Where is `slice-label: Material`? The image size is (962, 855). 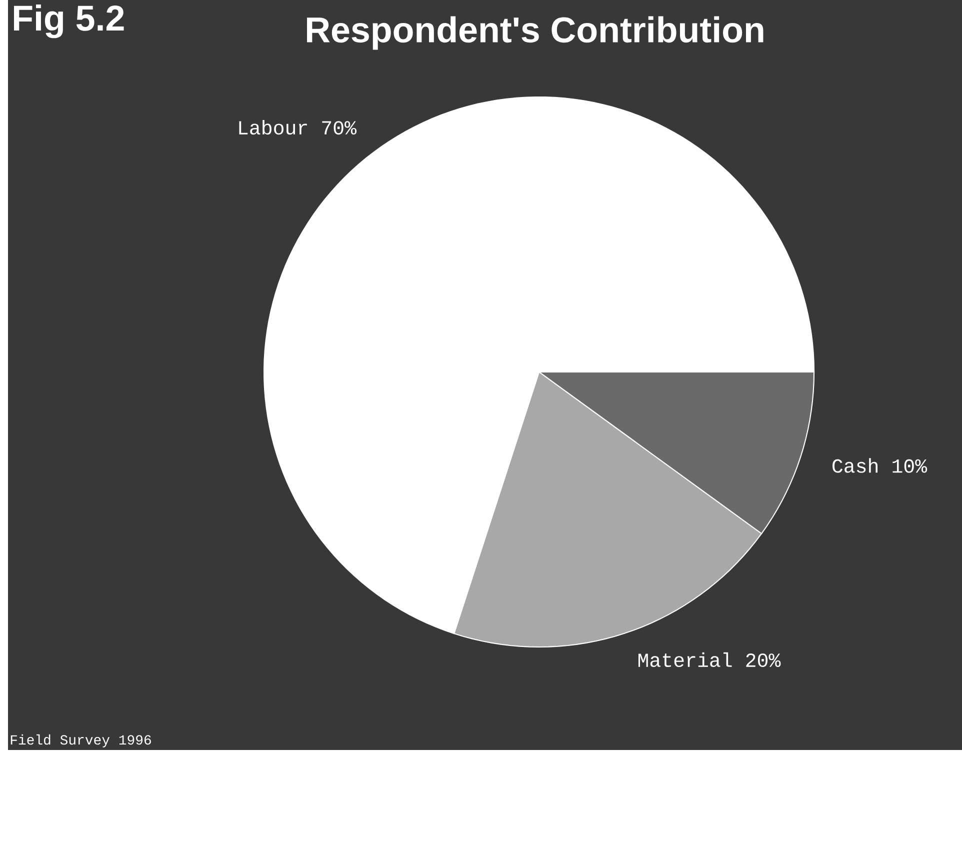 slice-label: Material is located at coordinates (685, 660).